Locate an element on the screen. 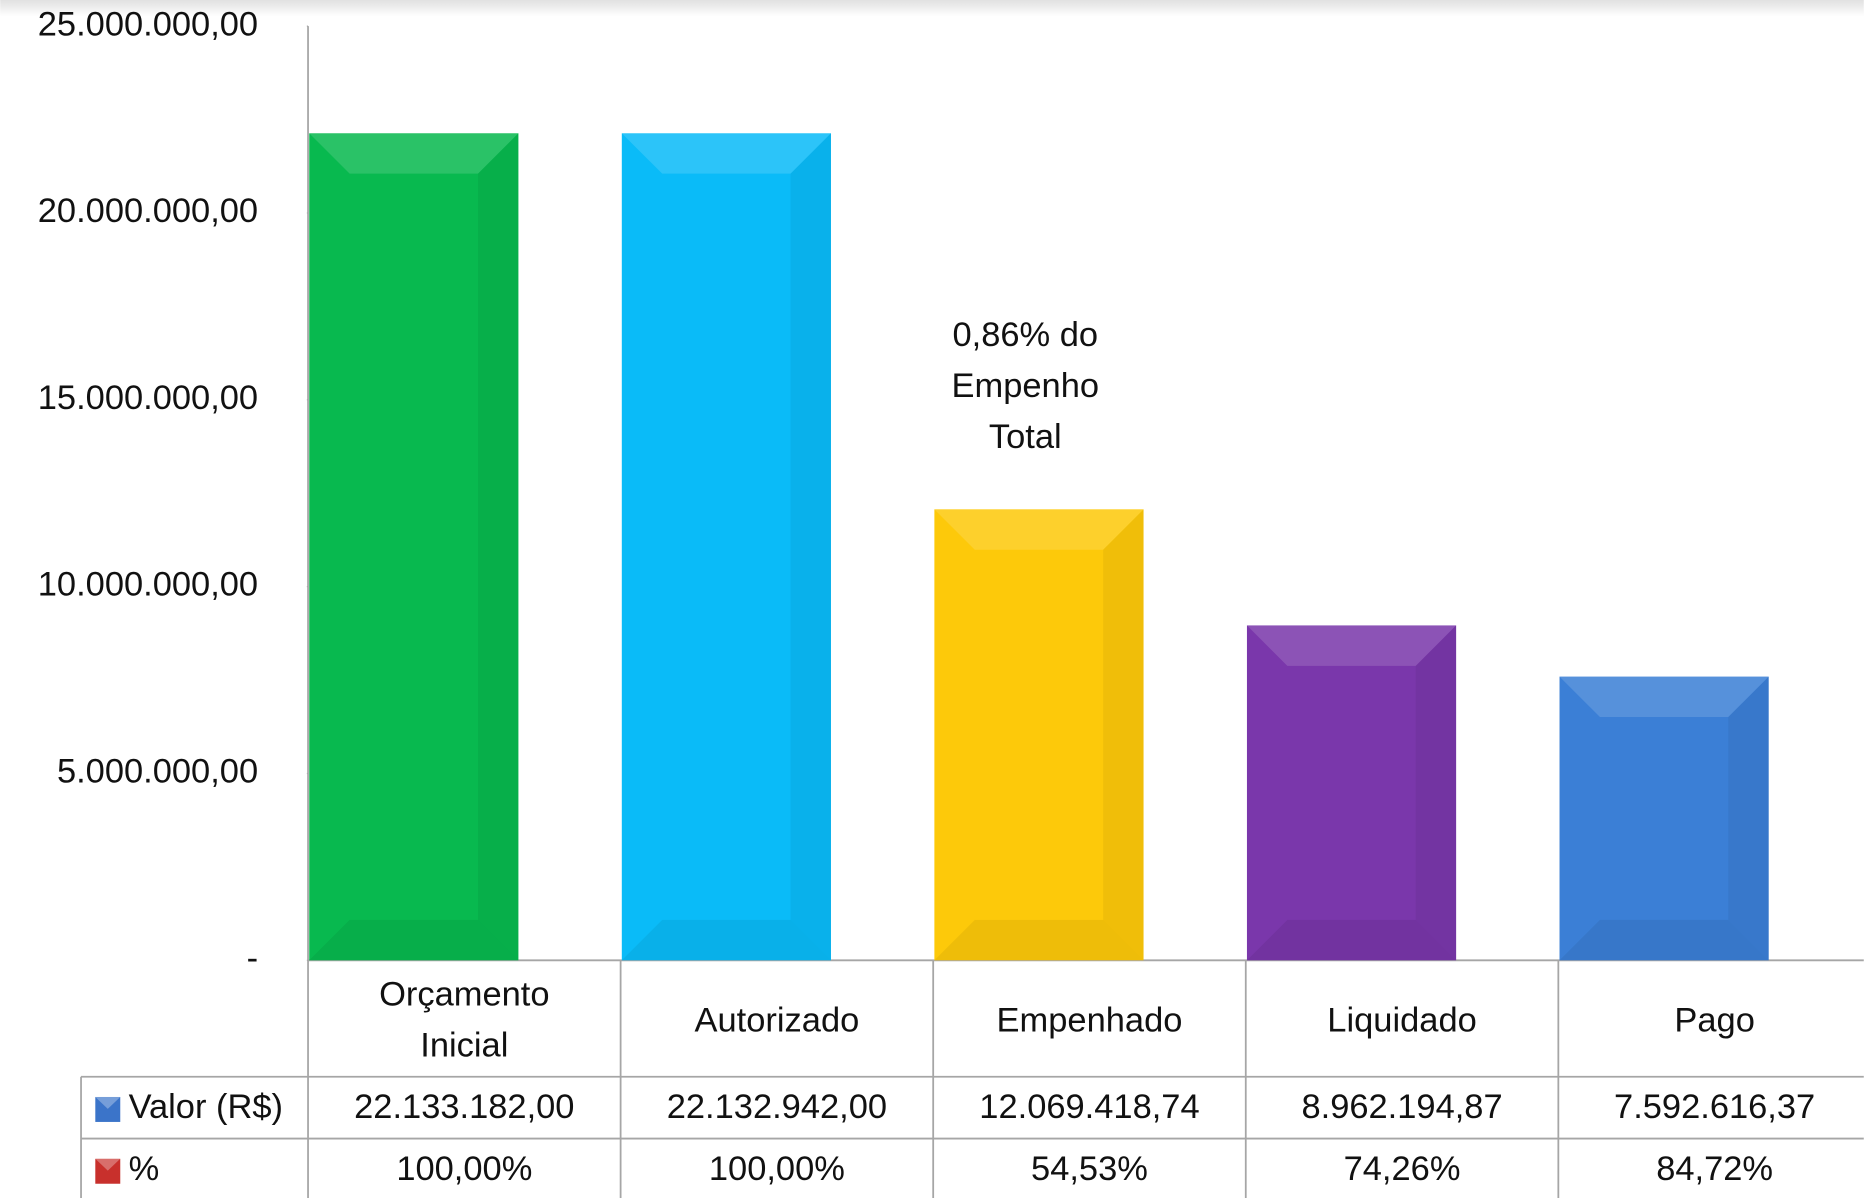  y-tick-label: 5.000.000,00 is located at coordinates (157, 772).